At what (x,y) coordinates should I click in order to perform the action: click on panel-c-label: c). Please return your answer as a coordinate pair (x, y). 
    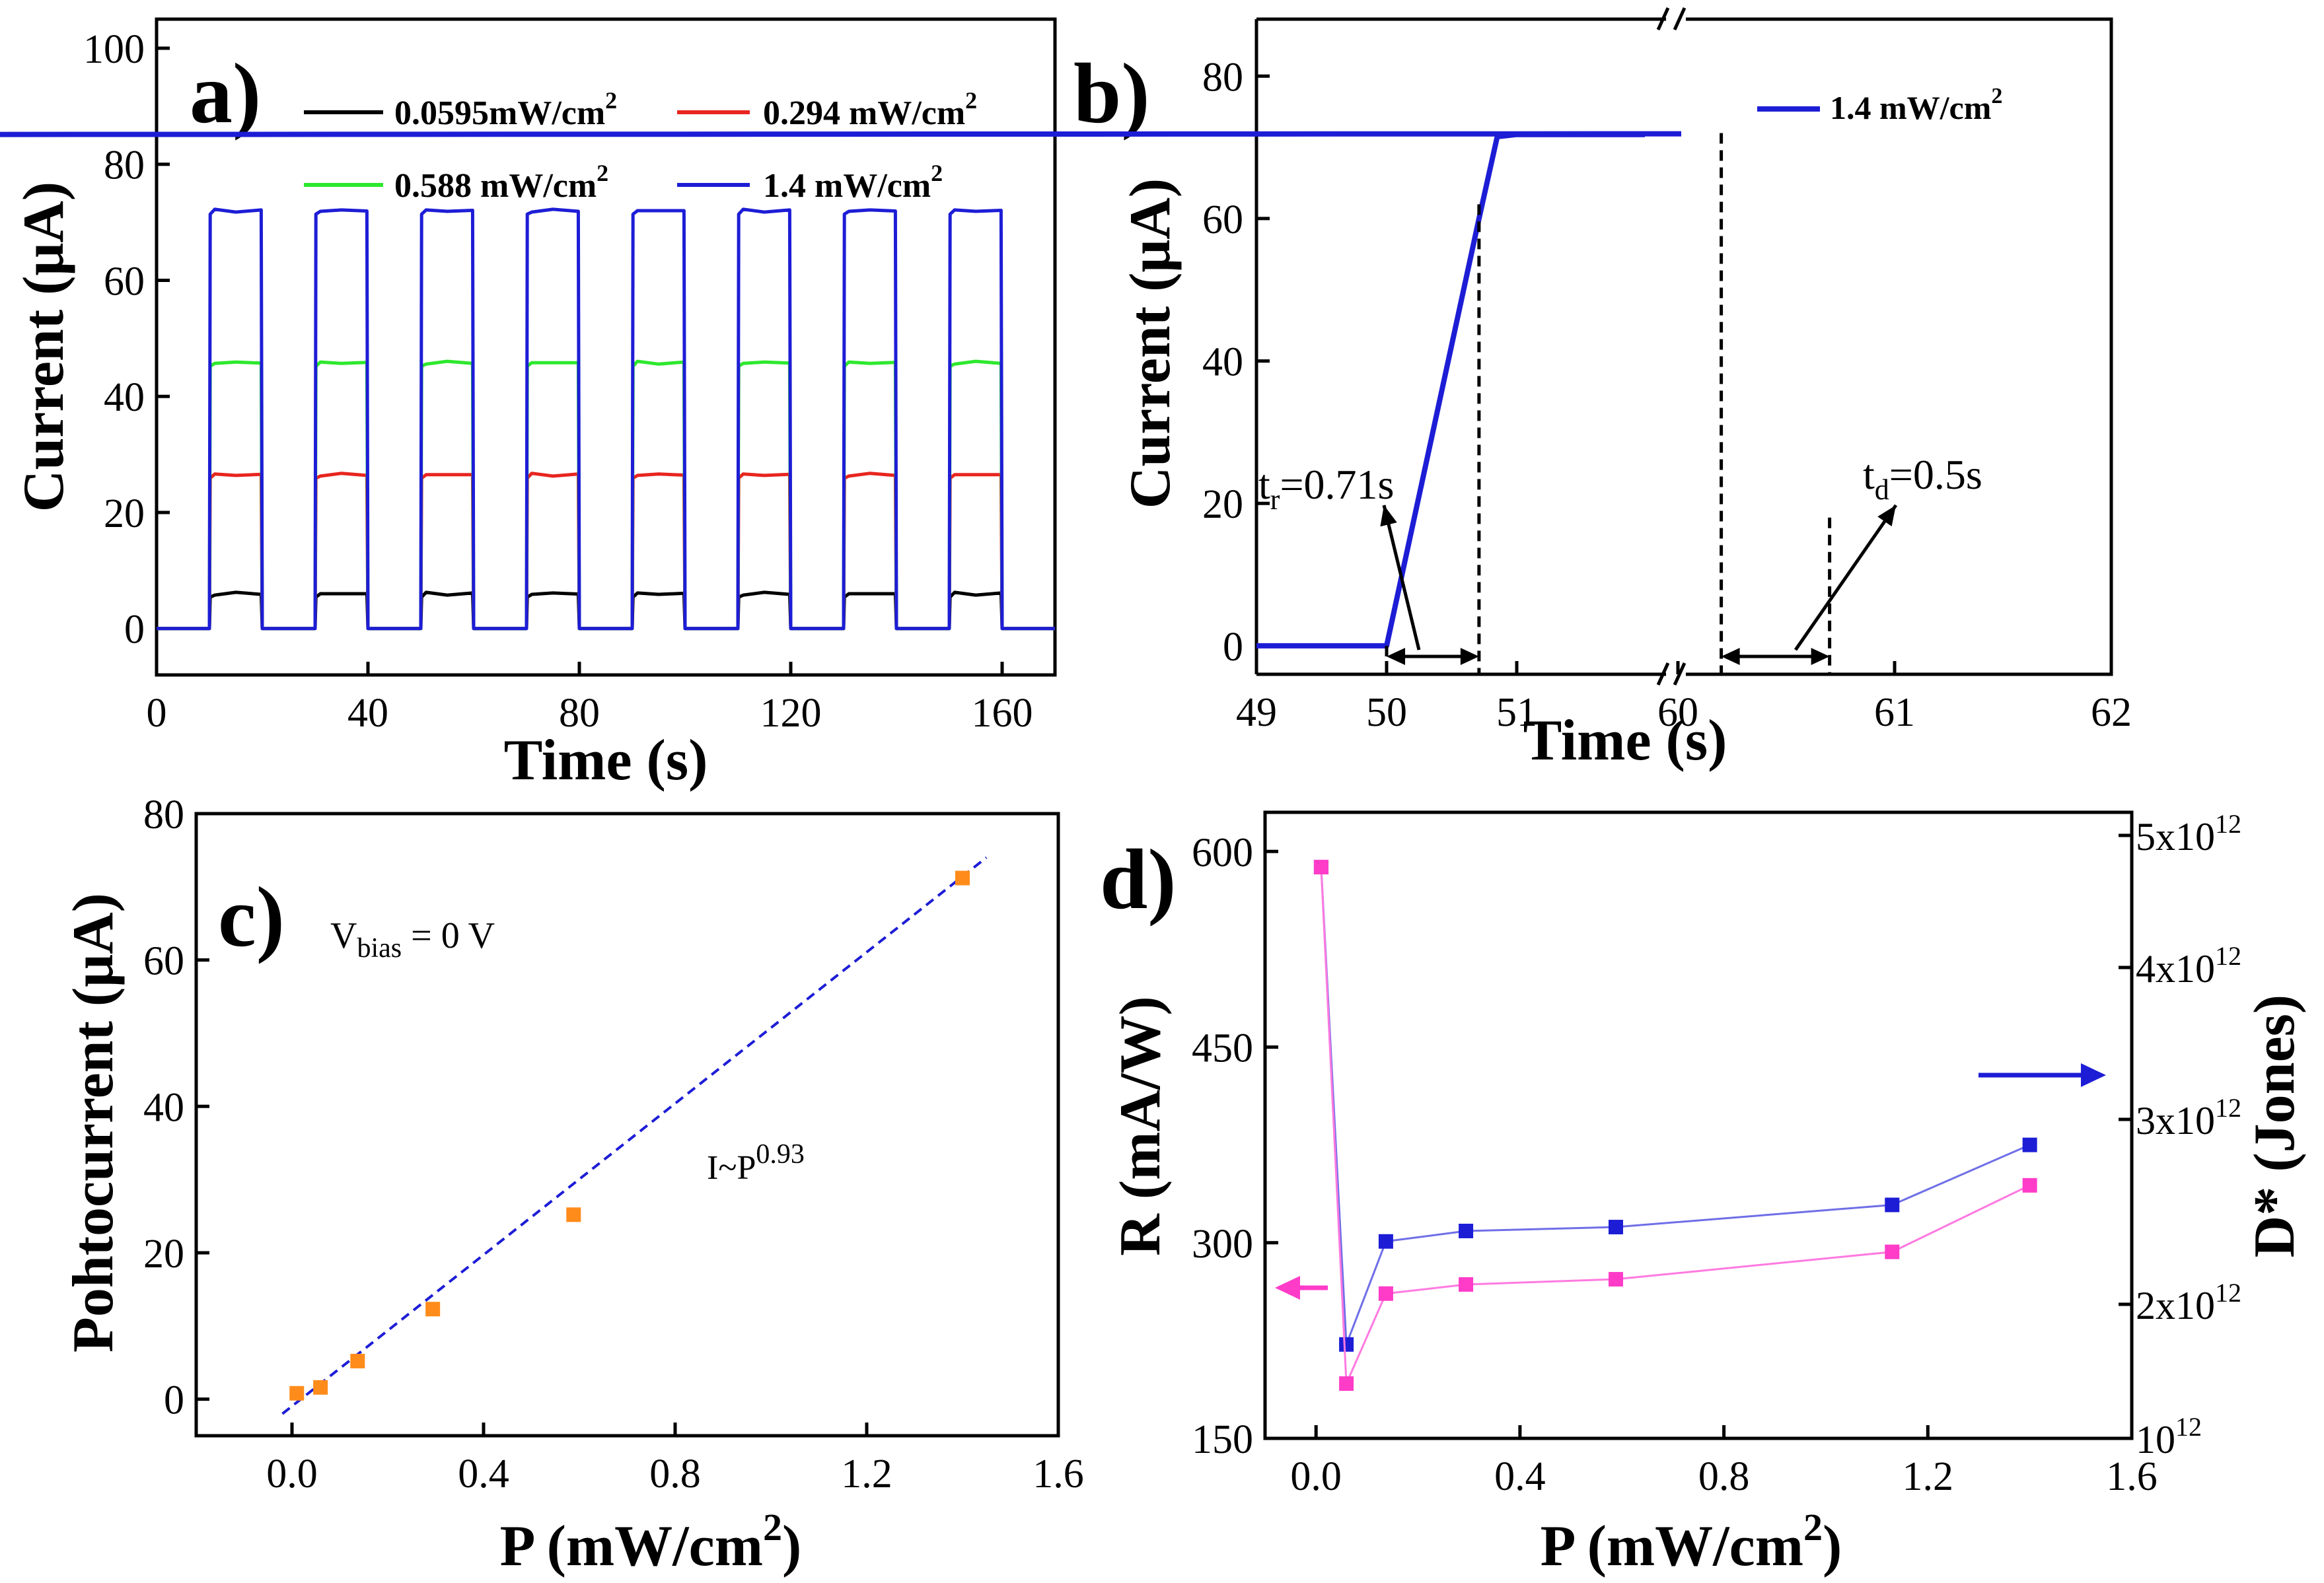
    Looking at the image, I should click on (251, 917).